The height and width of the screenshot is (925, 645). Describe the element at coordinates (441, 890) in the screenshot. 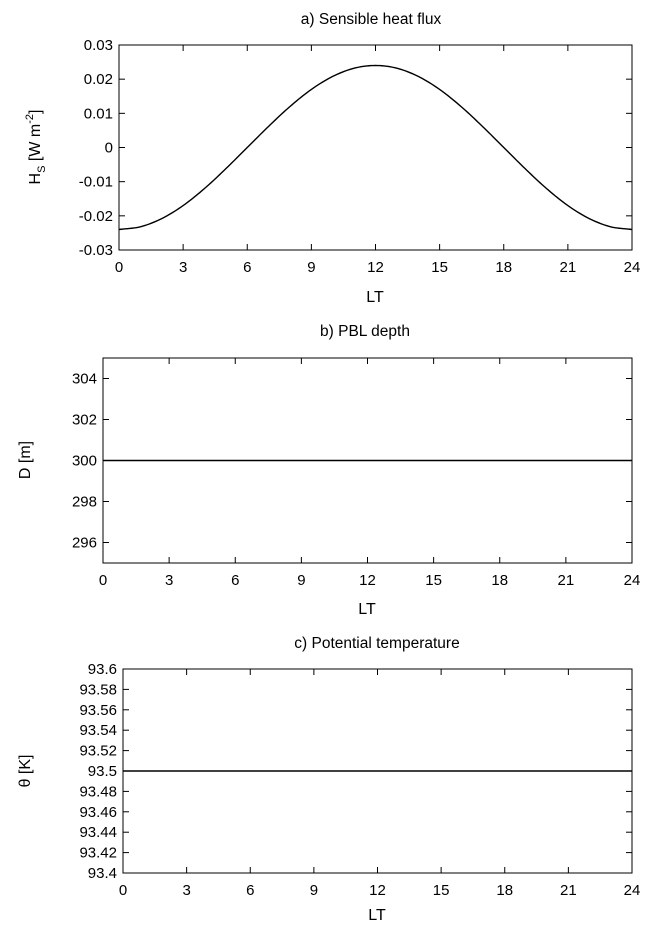

I see `panel-c-xtick-label: 15` at that location.